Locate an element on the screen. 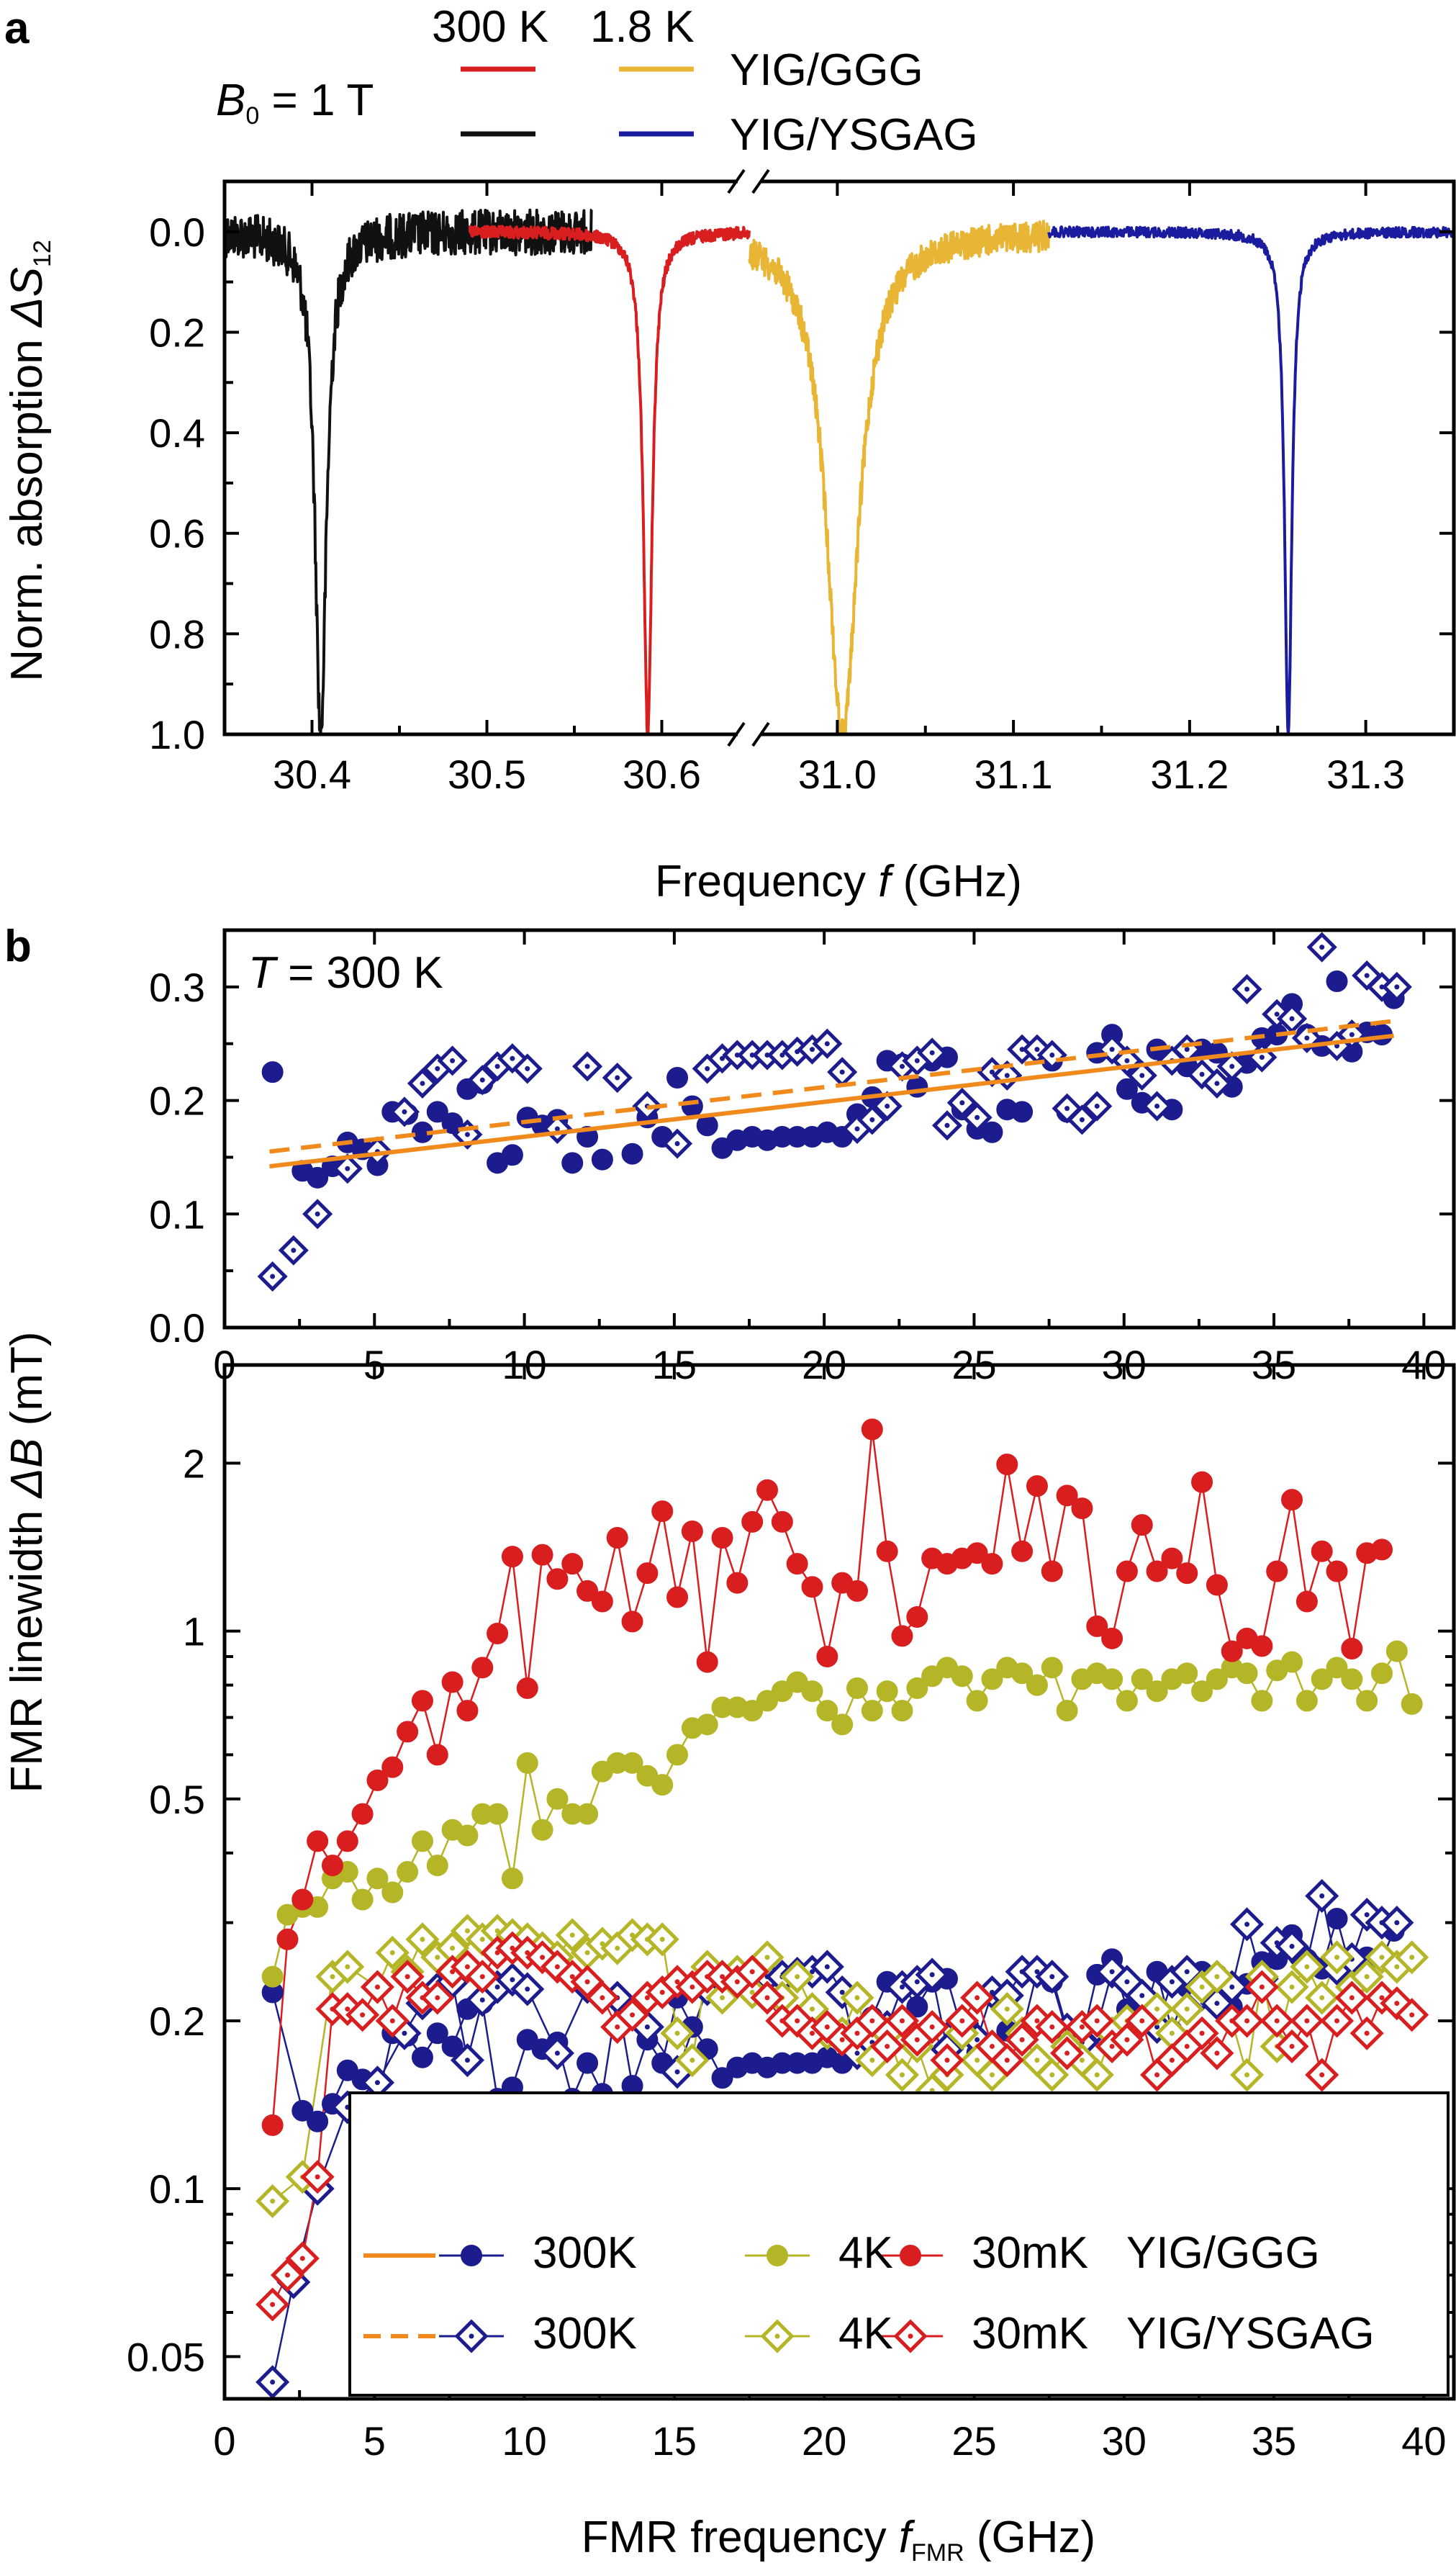 This screenshot has width=1456, height=2568. y-tick-label: 0.05 is located at coordinates (166, 2356).